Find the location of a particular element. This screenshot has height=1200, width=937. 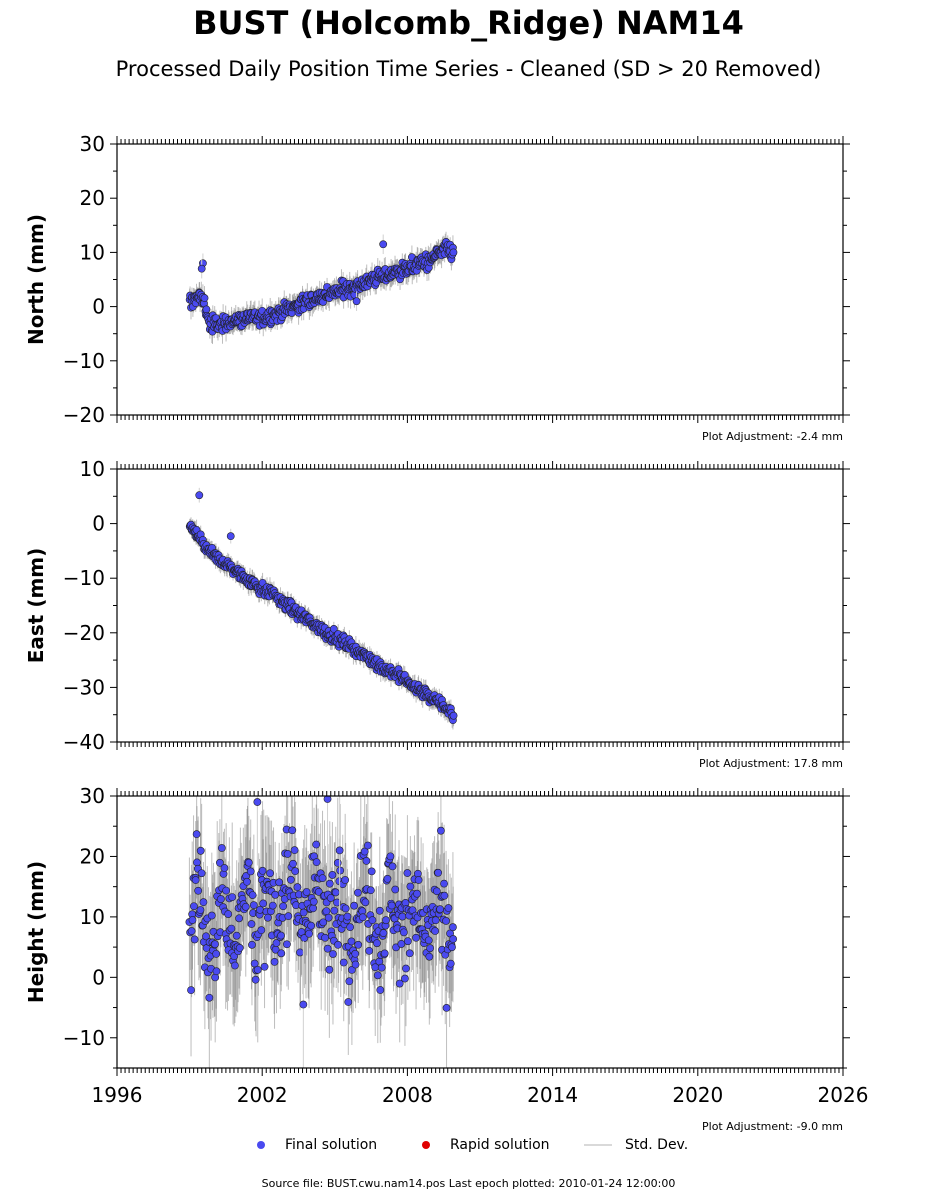

y-tick-label: 30 is located at coordinates (92, 796).